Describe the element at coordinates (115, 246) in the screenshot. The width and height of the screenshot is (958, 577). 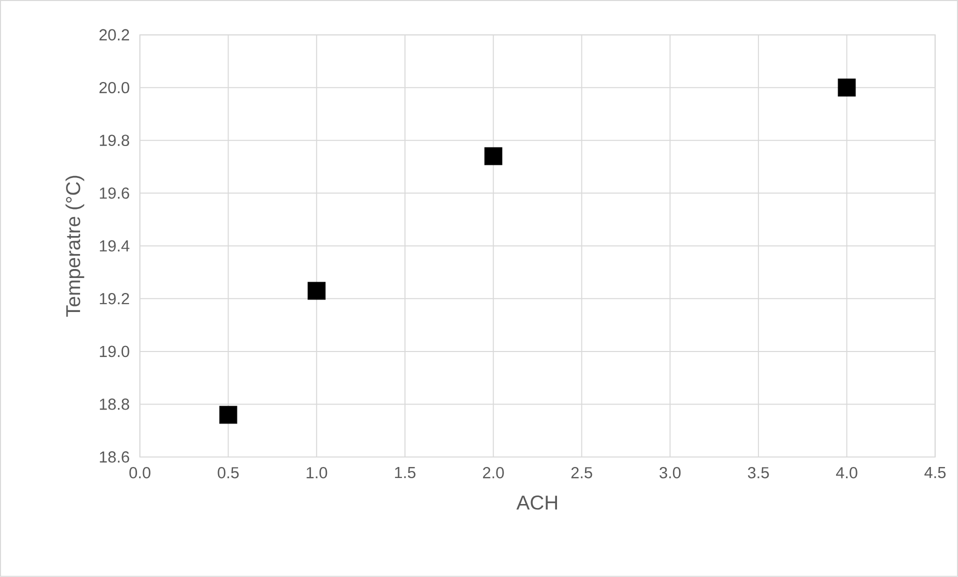
I see `y-tick-label: 19.4` at that location.